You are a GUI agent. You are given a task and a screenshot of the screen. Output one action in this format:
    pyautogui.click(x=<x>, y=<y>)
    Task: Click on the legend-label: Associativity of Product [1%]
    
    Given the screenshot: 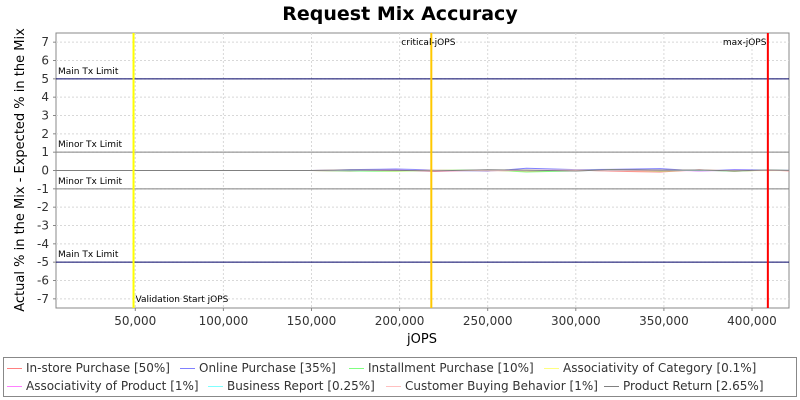 What is the action you would take?
    pyautogui.click(x=112, y=386)
    